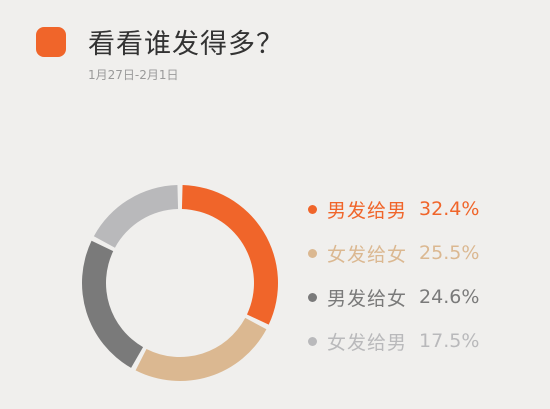 Image resolution: width=550 pixels, height=409 pixels. What do you see at coordinates (51, 42) in the screenshot?
I see `header-badge` at bounding box center [51, 42].